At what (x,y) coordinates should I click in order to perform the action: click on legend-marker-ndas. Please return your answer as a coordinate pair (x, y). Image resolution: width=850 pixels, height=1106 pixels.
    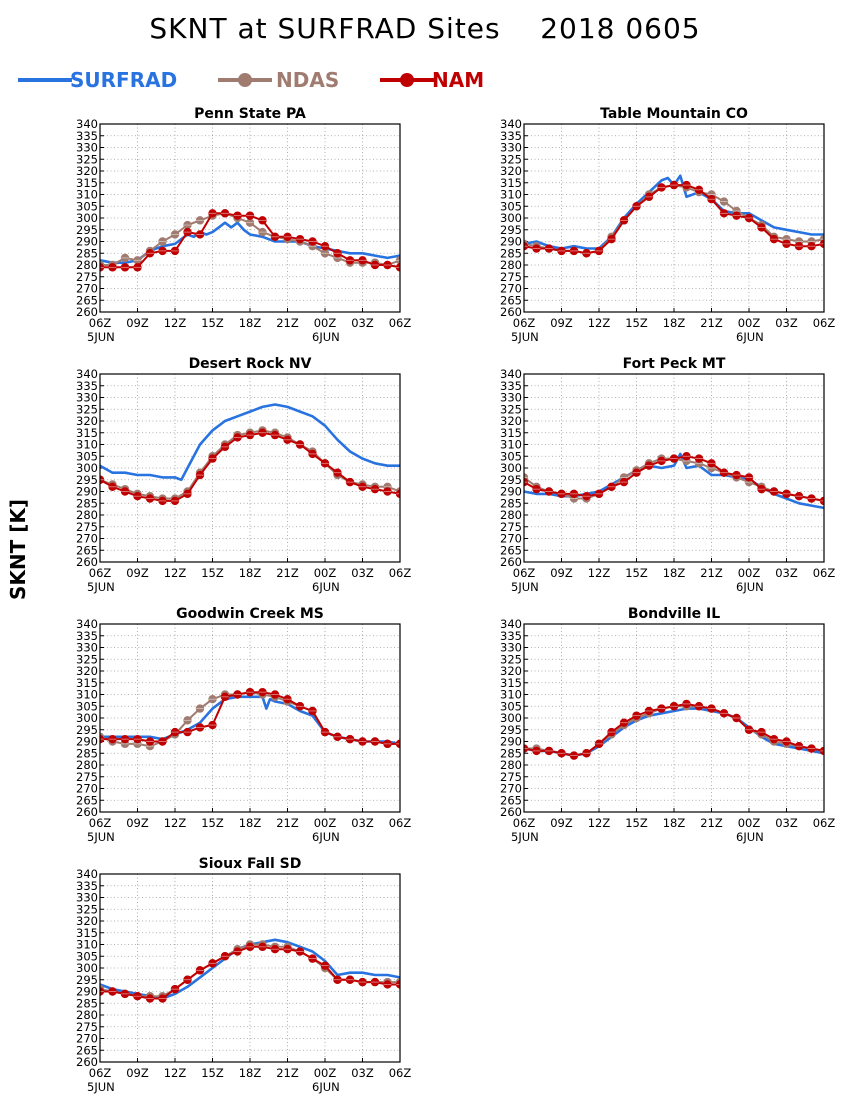
    Looking at the image, I should click on (245, 80).